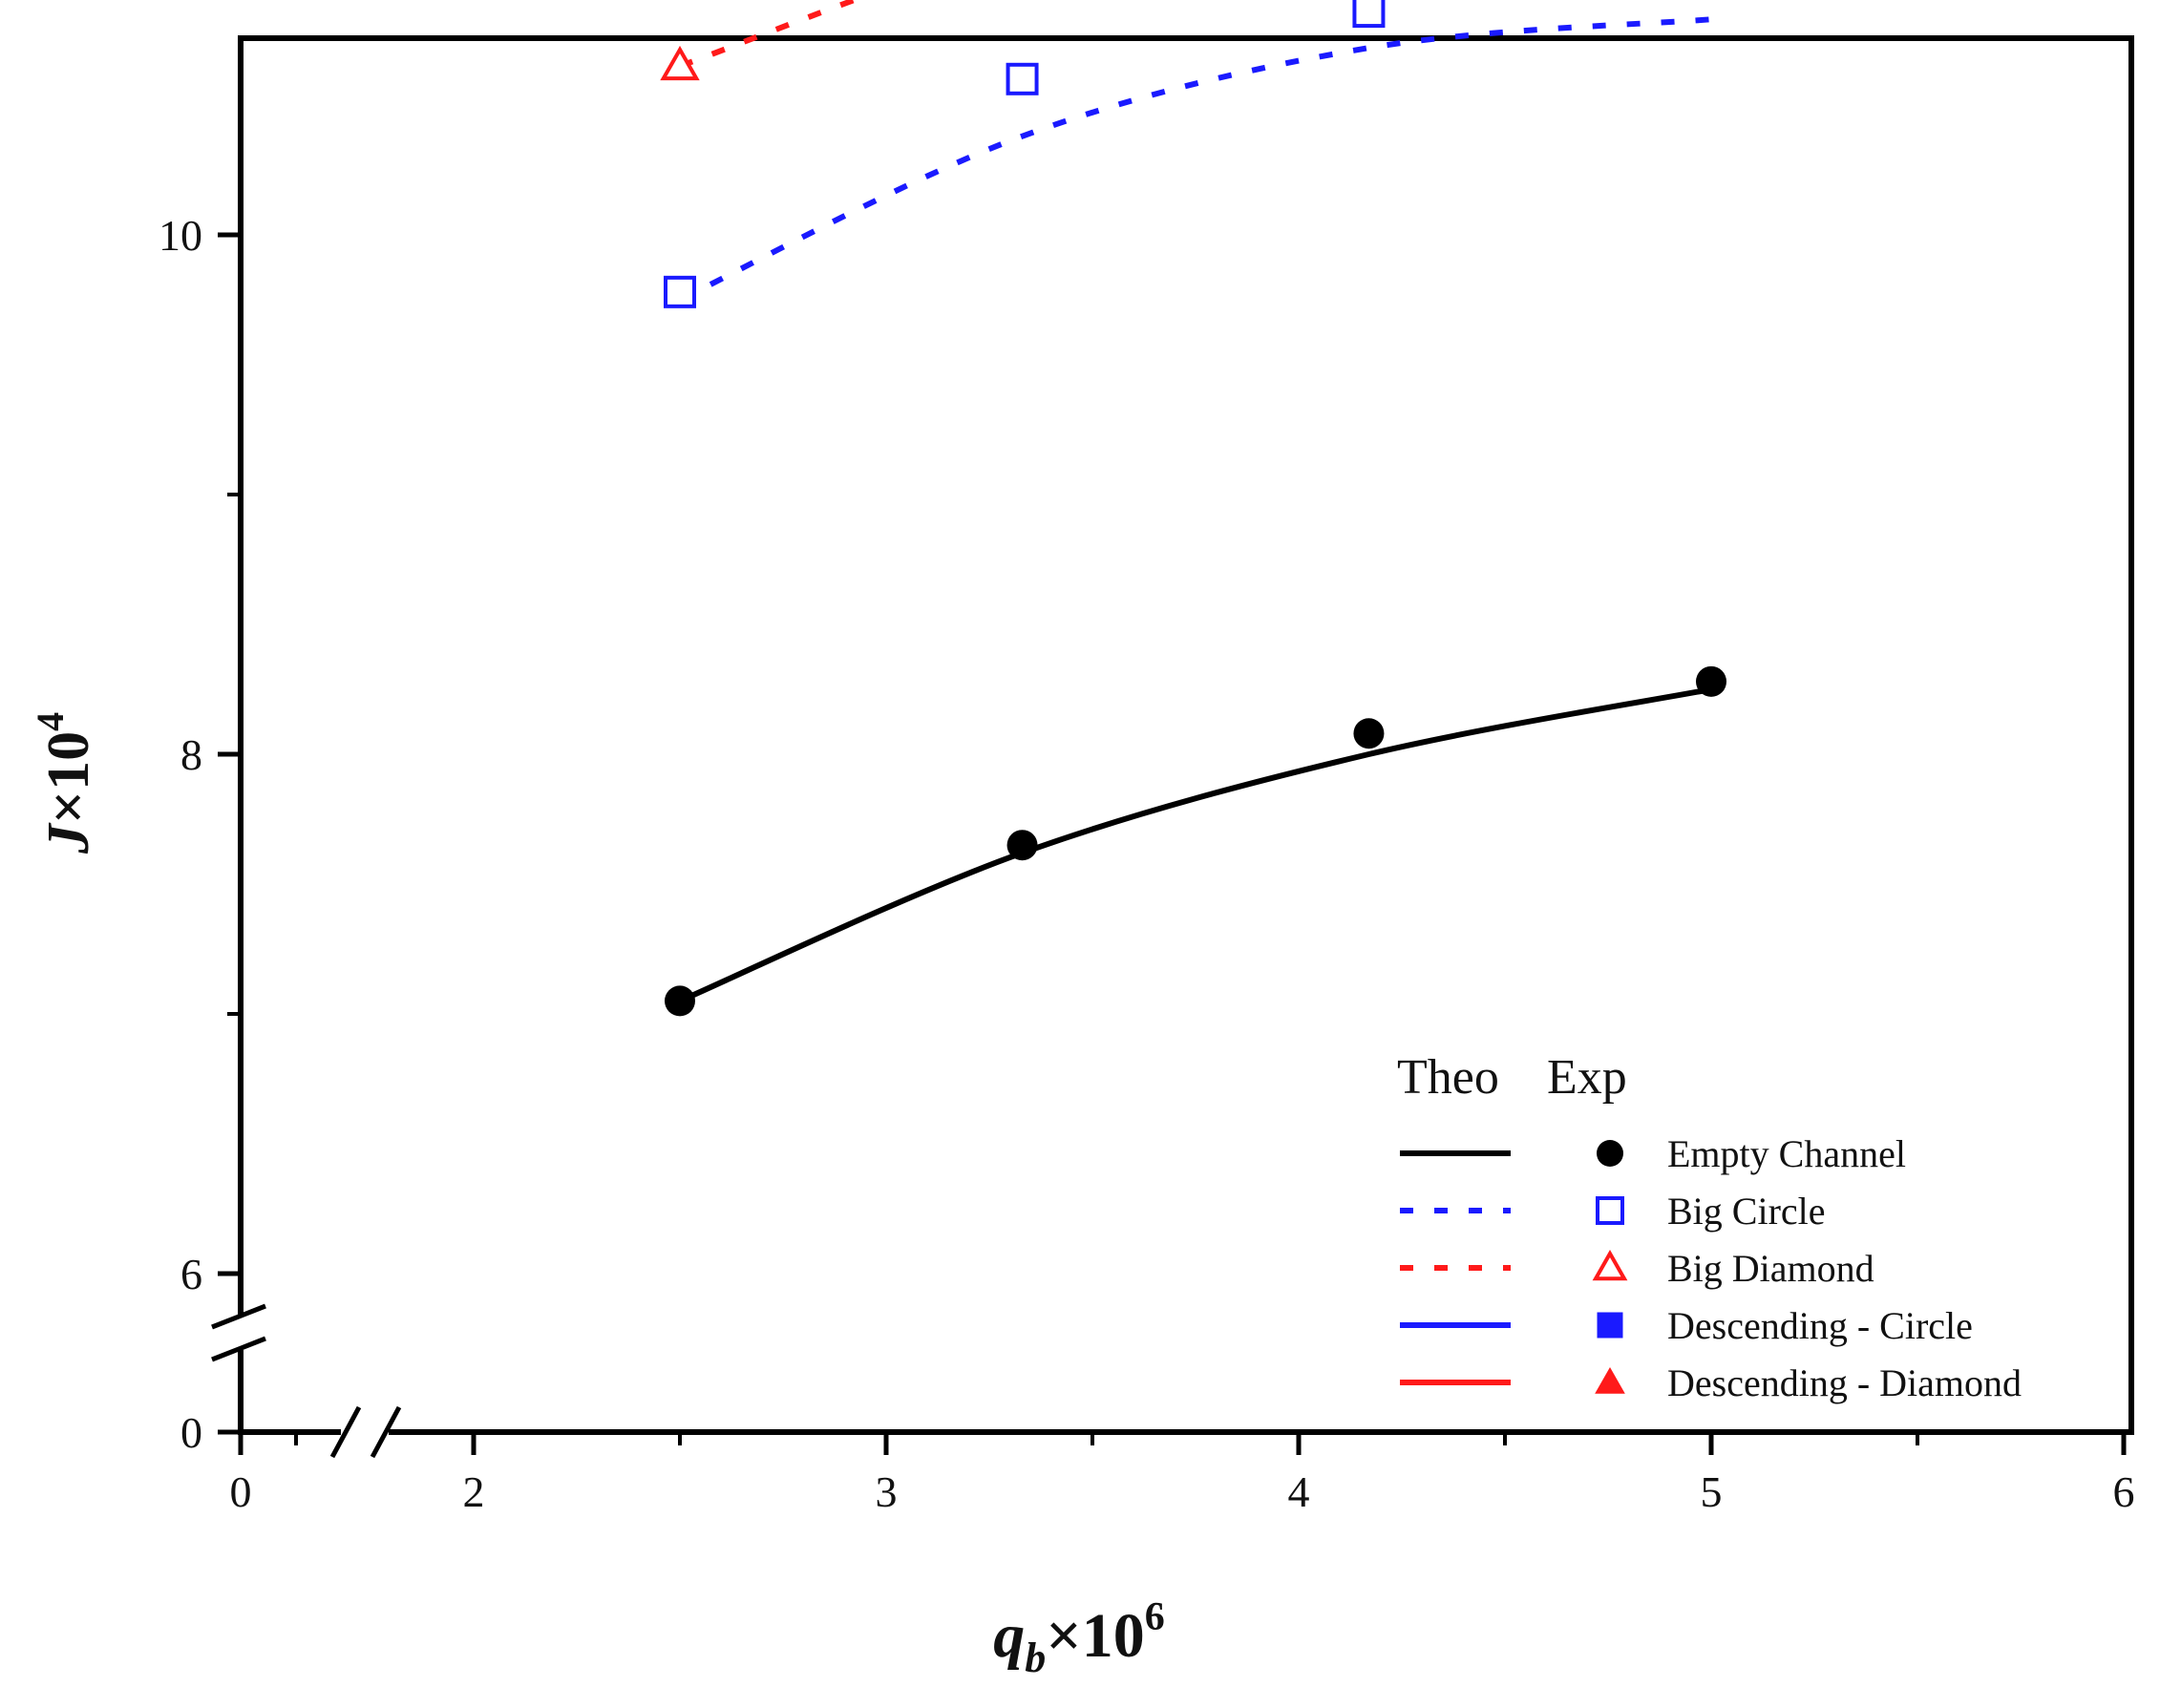 This screenshot has width=2160, height=1708. Describe the element at coordinates (770, 35) in the screenshot. I see `theo-line-big-diamond` at that location.